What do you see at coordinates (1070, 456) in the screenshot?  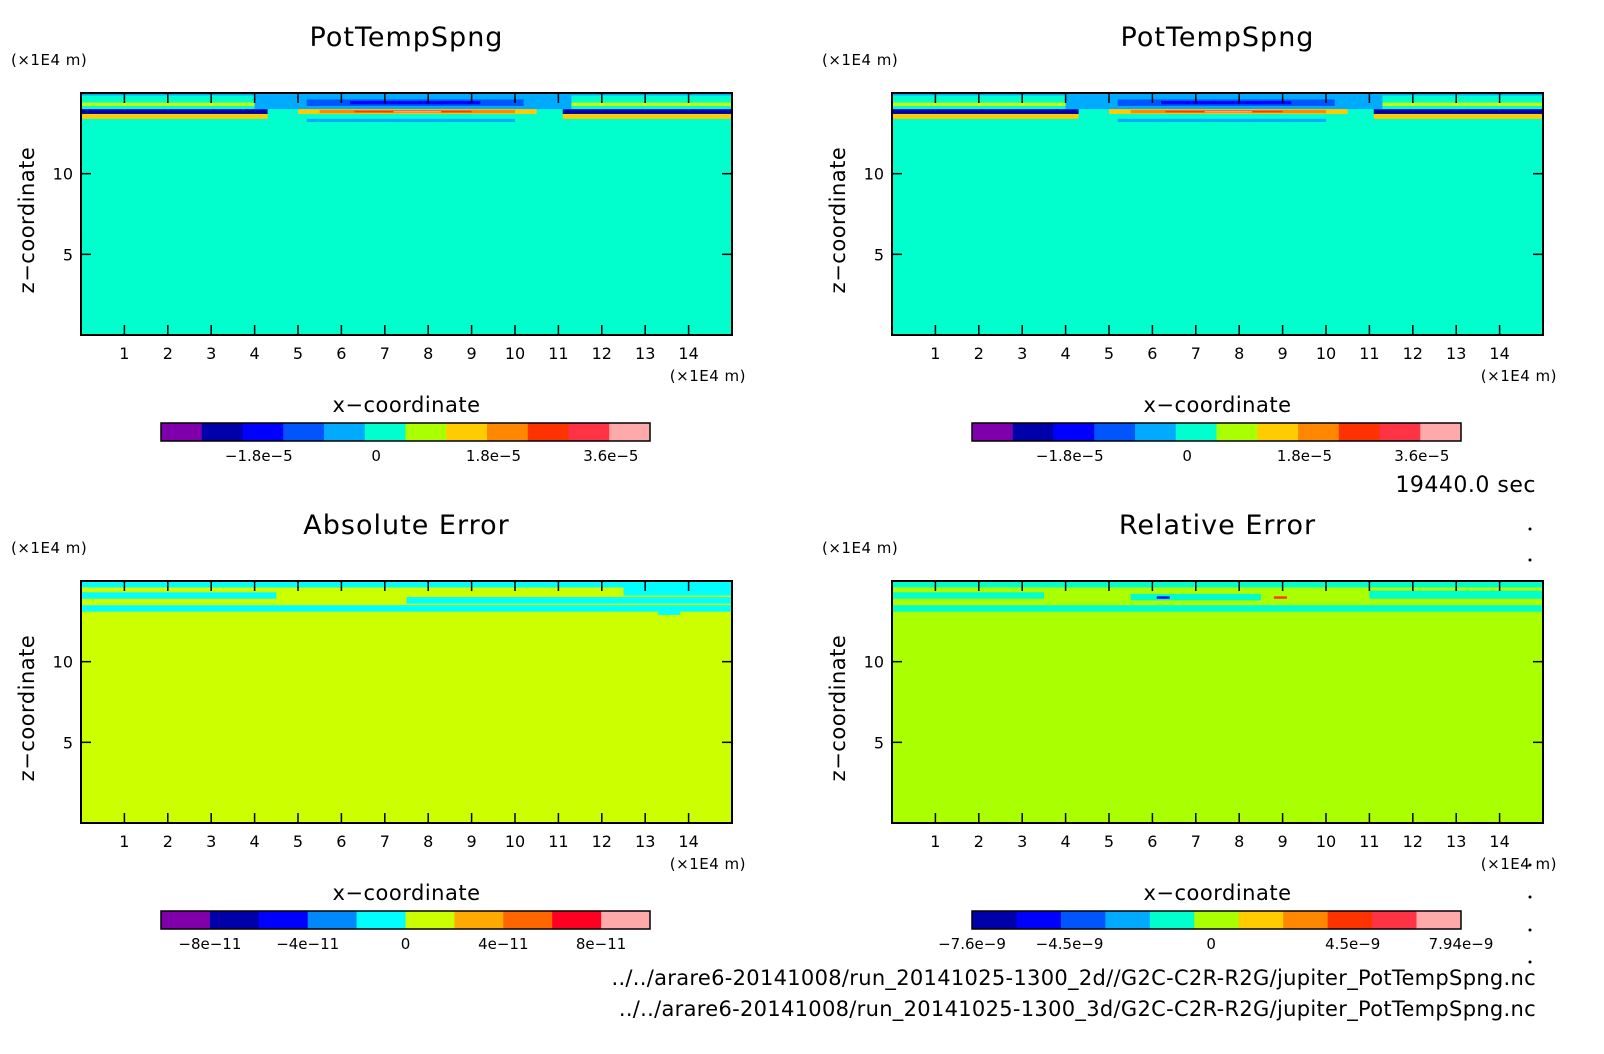 I see `colorbar-label: −1.8e−5` at bounding box center [1070, 456].